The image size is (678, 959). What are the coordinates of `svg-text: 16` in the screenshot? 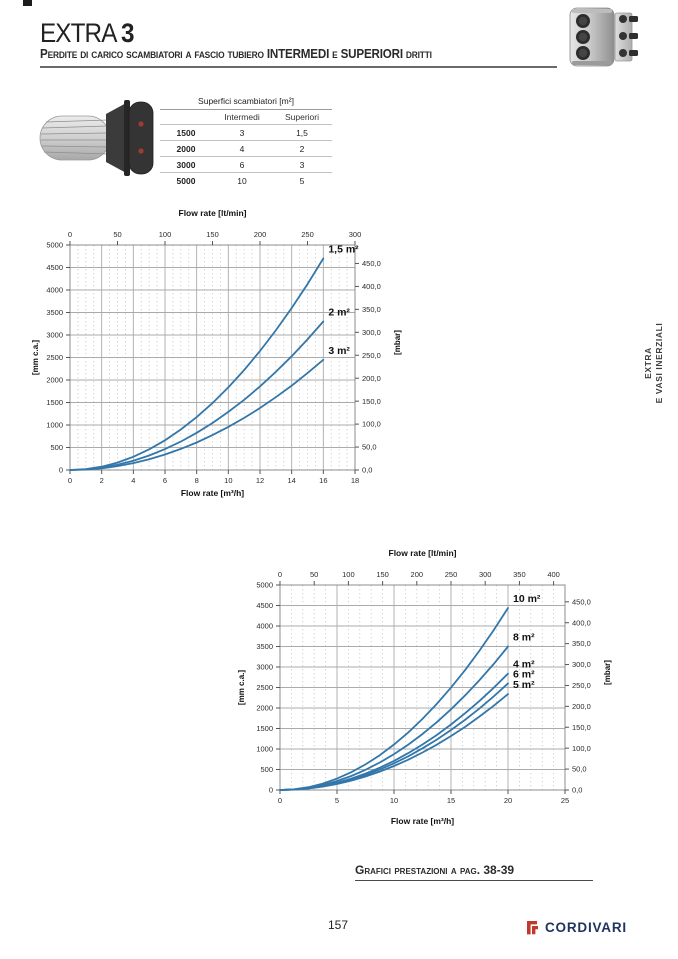 It's located at (323, 480).